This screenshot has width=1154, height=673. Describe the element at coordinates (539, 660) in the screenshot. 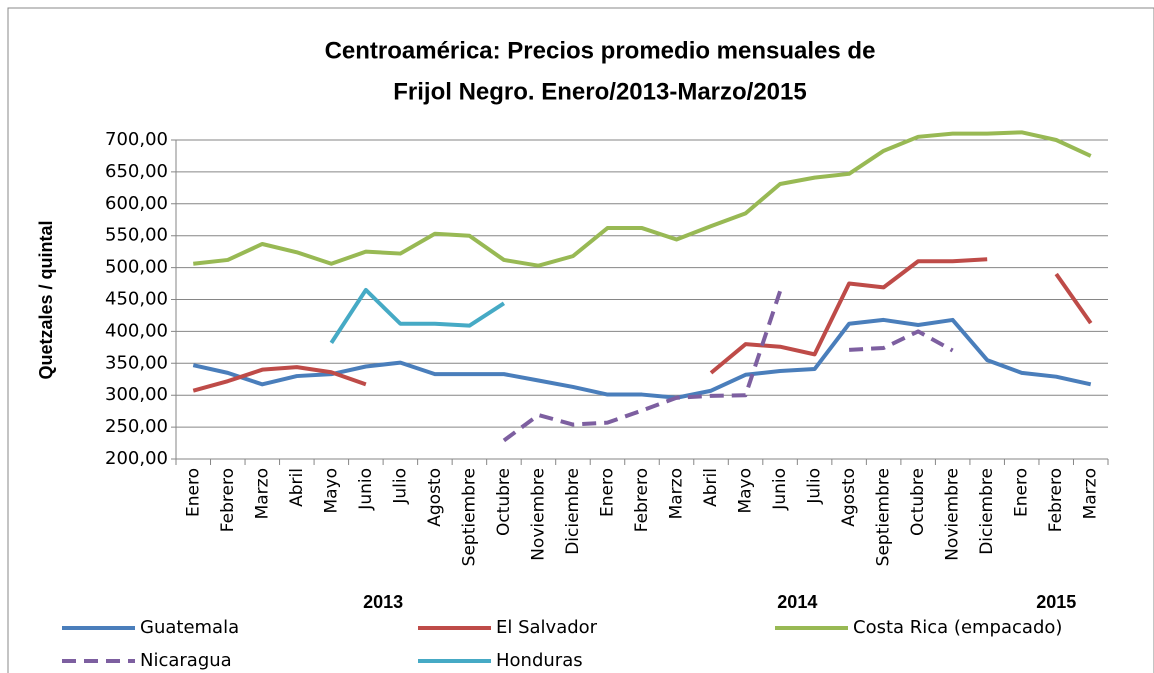

I see `legend-label: Honduras` at that location.